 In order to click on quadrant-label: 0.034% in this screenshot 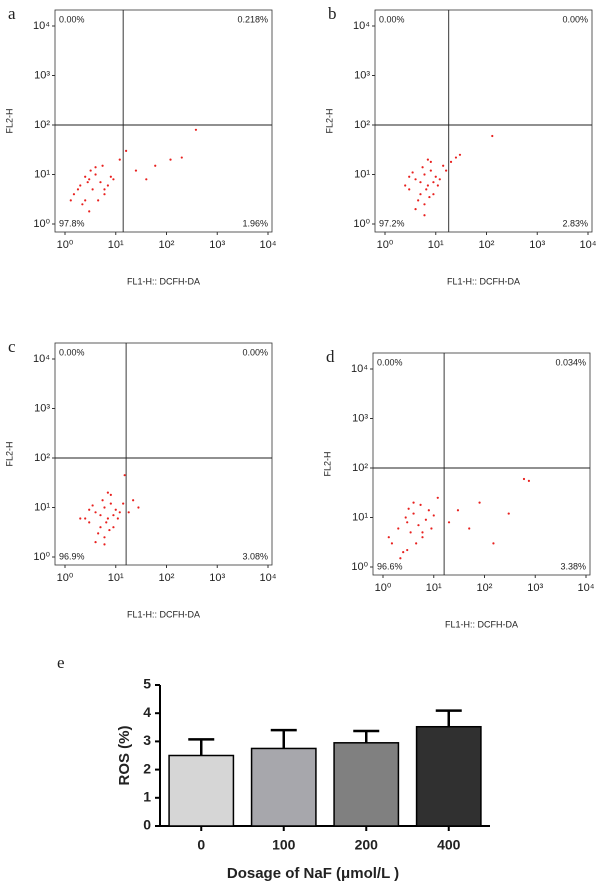, I will do `click(570, 362)`.